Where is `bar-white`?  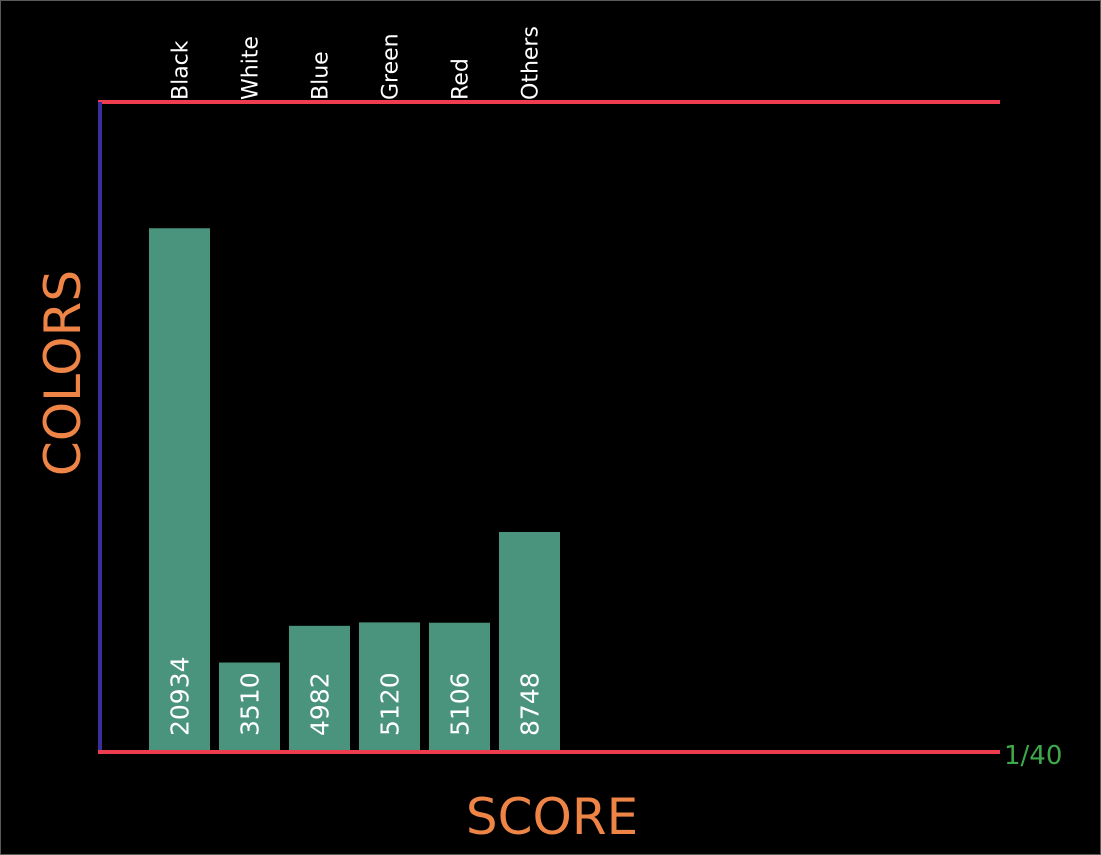 bar-white is located at coordinates (249, 706).